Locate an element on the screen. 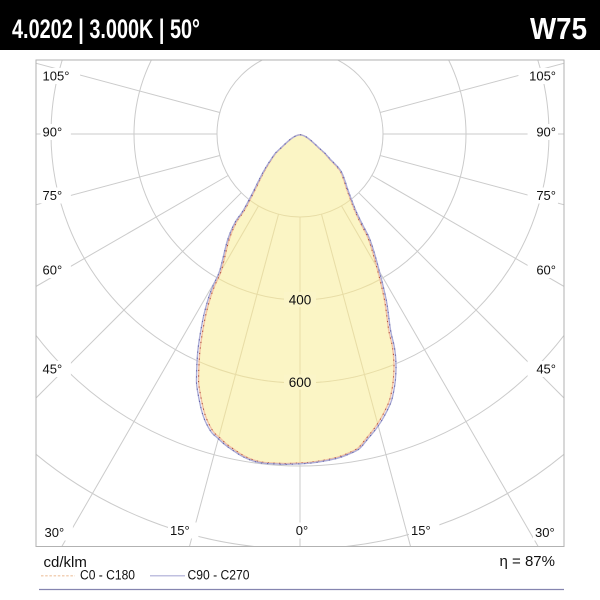  svg-text: η = 87% is located at coordinates (527, 561).